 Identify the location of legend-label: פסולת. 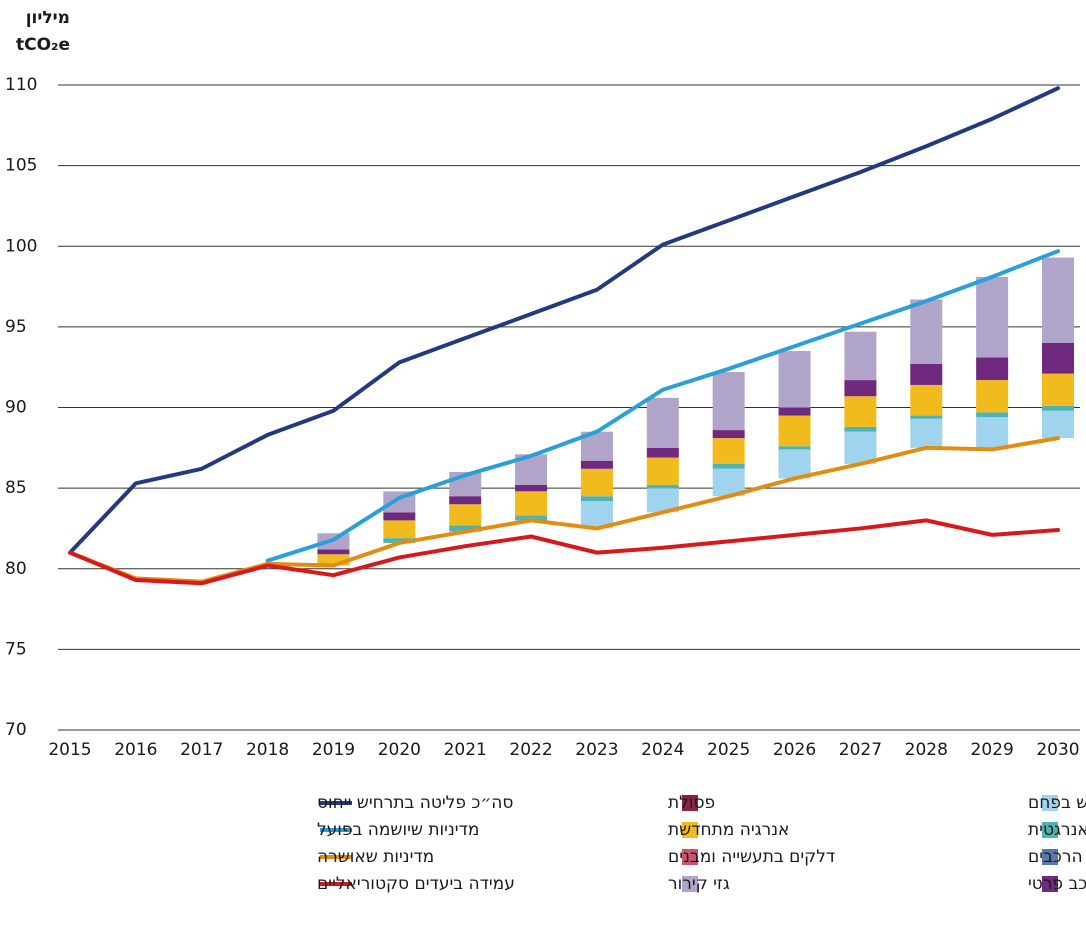
(691, 803).